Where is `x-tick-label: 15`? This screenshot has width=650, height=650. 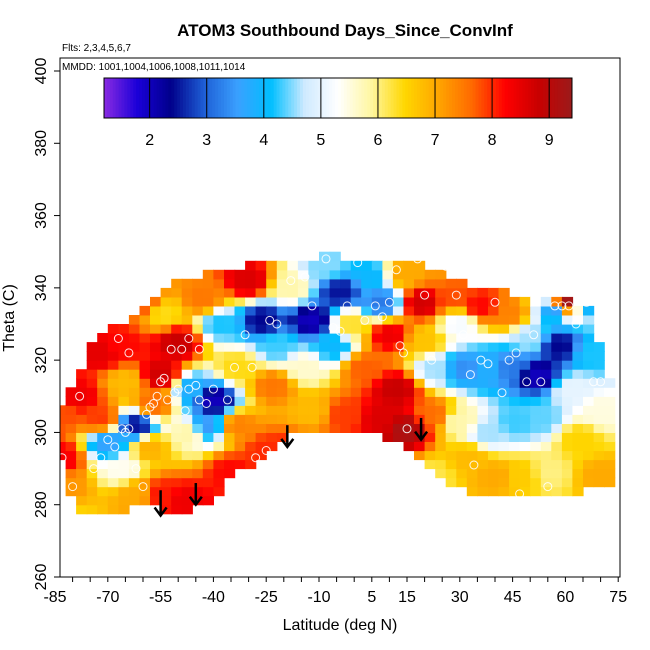 x-tick-label: 15 is located at coordinates (407, 597).